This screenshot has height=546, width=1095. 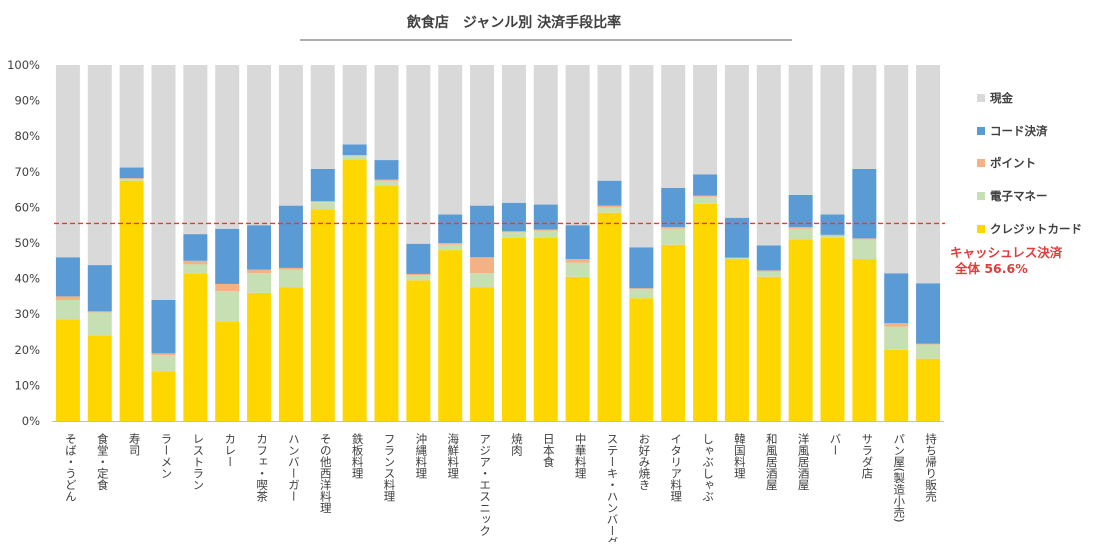 What do you see at coordinates (613, 487) in the screenshot?
I see `x-tick-label: ステーキ・ハンバーグ` at bounding box center [613, 487].